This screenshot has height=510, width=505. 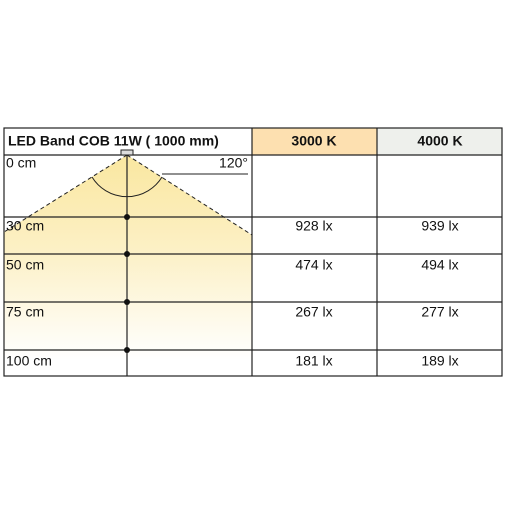 I want to click on lux-value: 494 lx, so click(x=439, y=265).